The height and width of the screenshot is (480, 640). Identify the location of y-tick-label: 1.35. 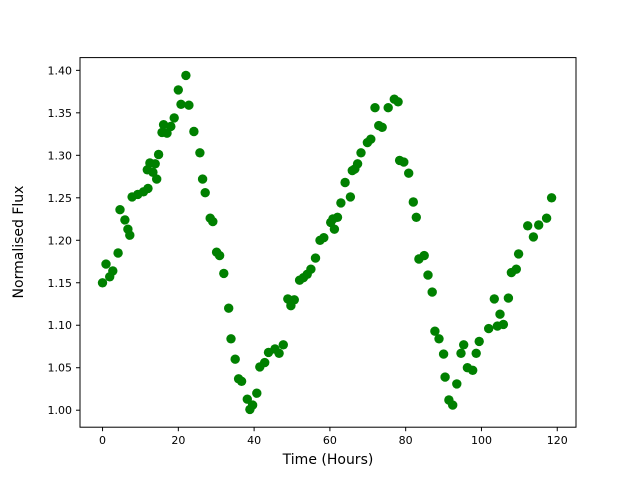
(60, 113).